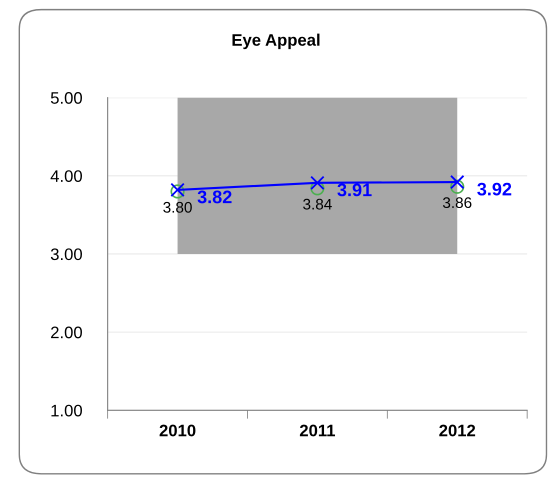 The height and width of the screenshot is (481, 552). What do you see at coordinates (318, 430) in the screenshot?
I see `x-tick-label: 2011` at bounding box center [318, 430].